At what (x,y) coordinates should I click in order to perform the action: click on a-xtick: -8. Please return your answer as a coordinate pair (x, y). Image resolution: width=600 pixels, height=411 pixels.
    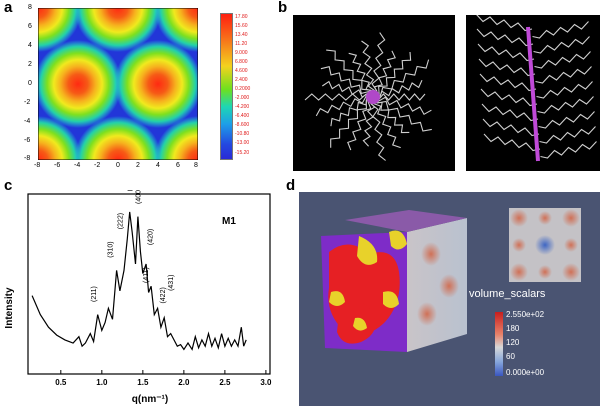
    Looking at the image, I should click on (37, 165).